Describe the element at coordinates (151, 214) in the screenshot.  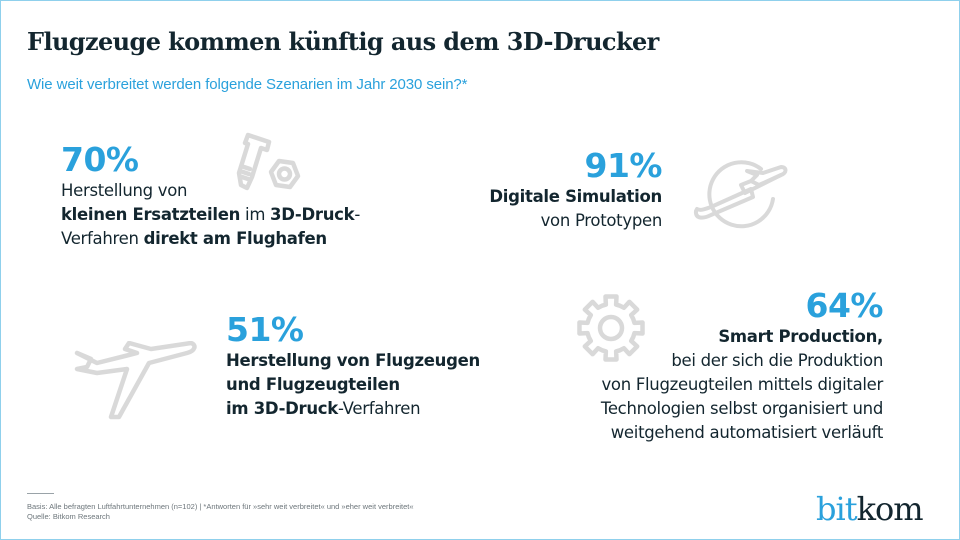
I see `bold-text: kleinen Ersatzteilen` at that location.